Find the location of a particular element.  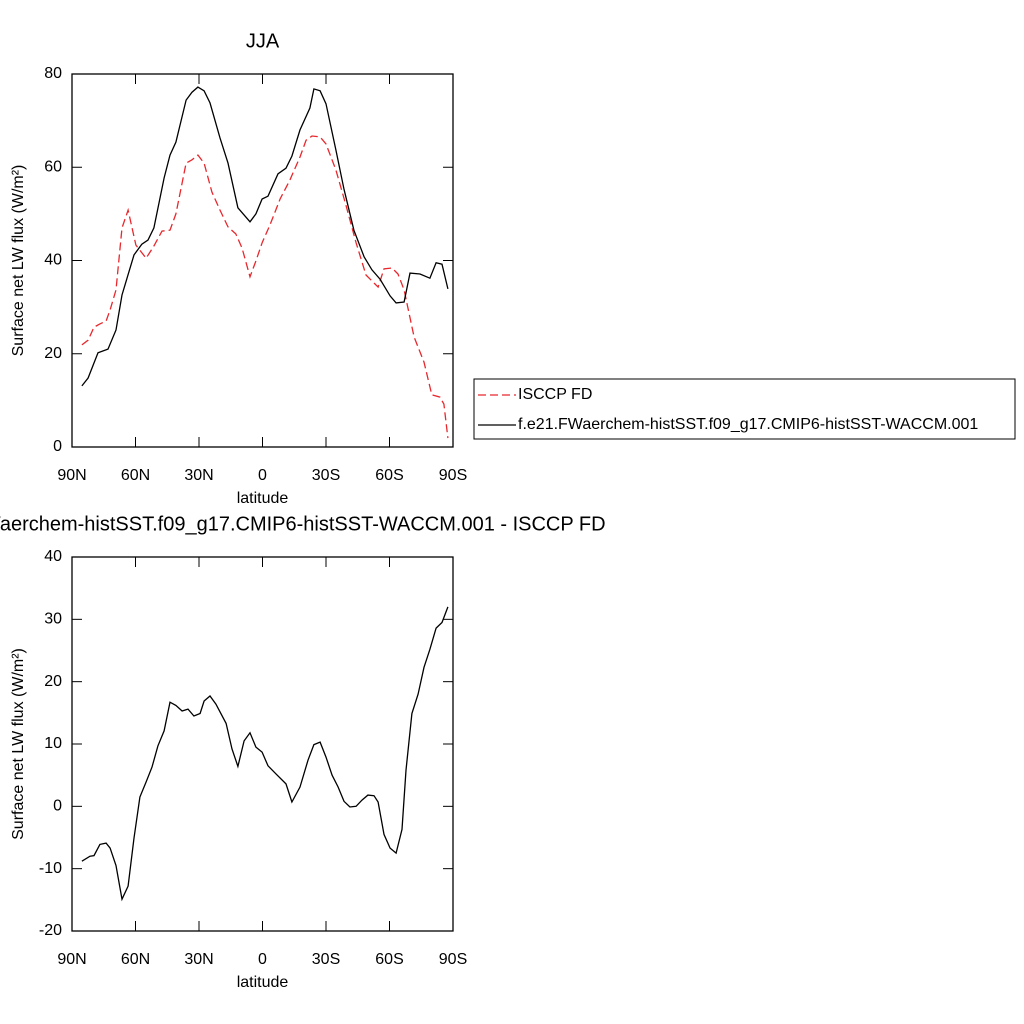

y-tick-label: 80 is located at coordinates (53, 73).